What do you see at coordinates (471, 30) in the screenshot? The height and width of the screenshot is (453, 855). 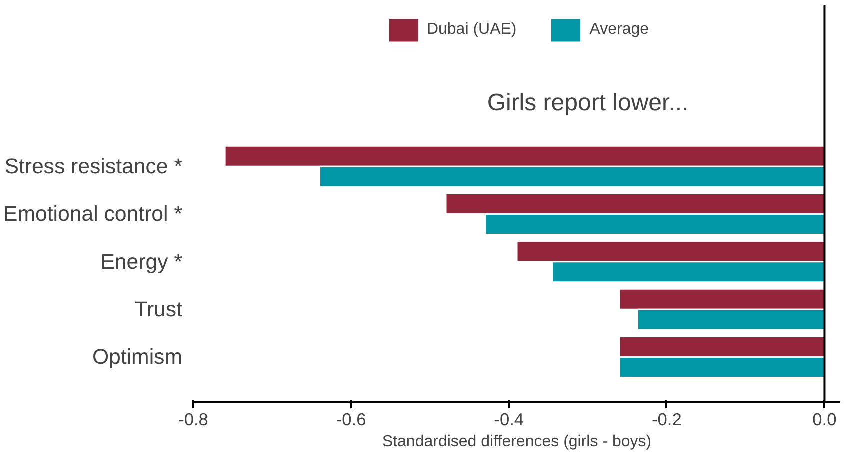 I see `legend-label: Dubai (UAE)` at bounding box center [471, 30].